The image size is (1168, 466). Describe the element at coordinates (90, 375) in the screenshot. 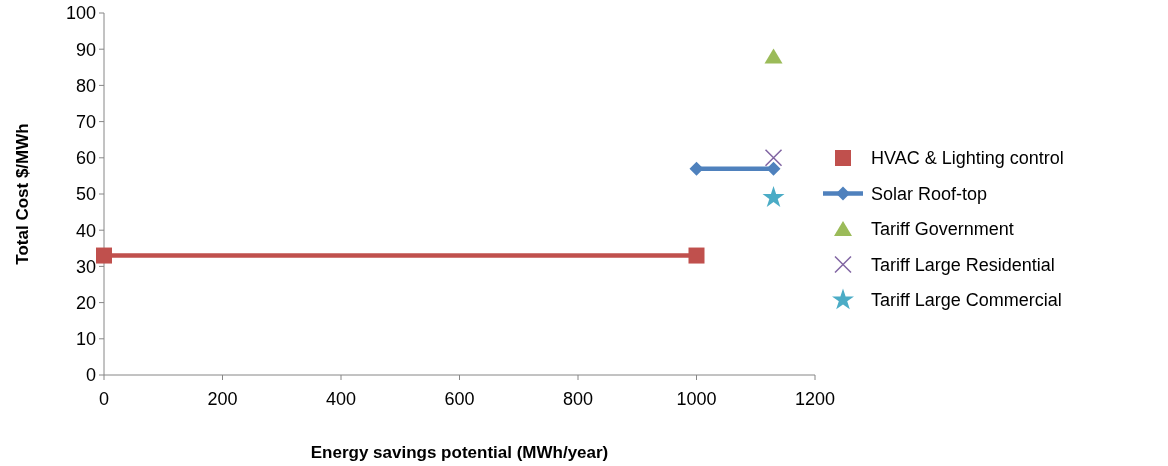

I see `y-tick-label: 0` at that location.